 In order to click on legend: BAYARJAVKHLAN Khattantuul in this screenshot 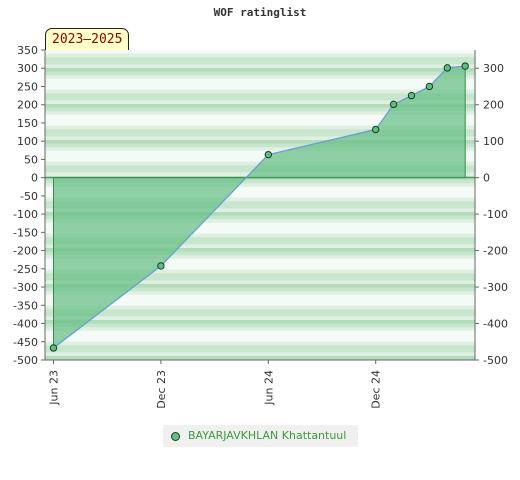, I will do `click(260, 436)`.